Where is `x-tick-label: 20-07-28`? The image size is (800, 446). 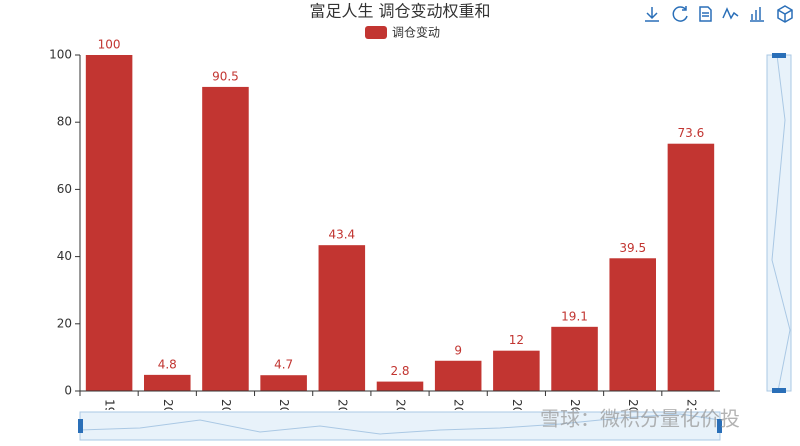
x-tick-label: 20-07-28 is located at coordinates (401, 422).